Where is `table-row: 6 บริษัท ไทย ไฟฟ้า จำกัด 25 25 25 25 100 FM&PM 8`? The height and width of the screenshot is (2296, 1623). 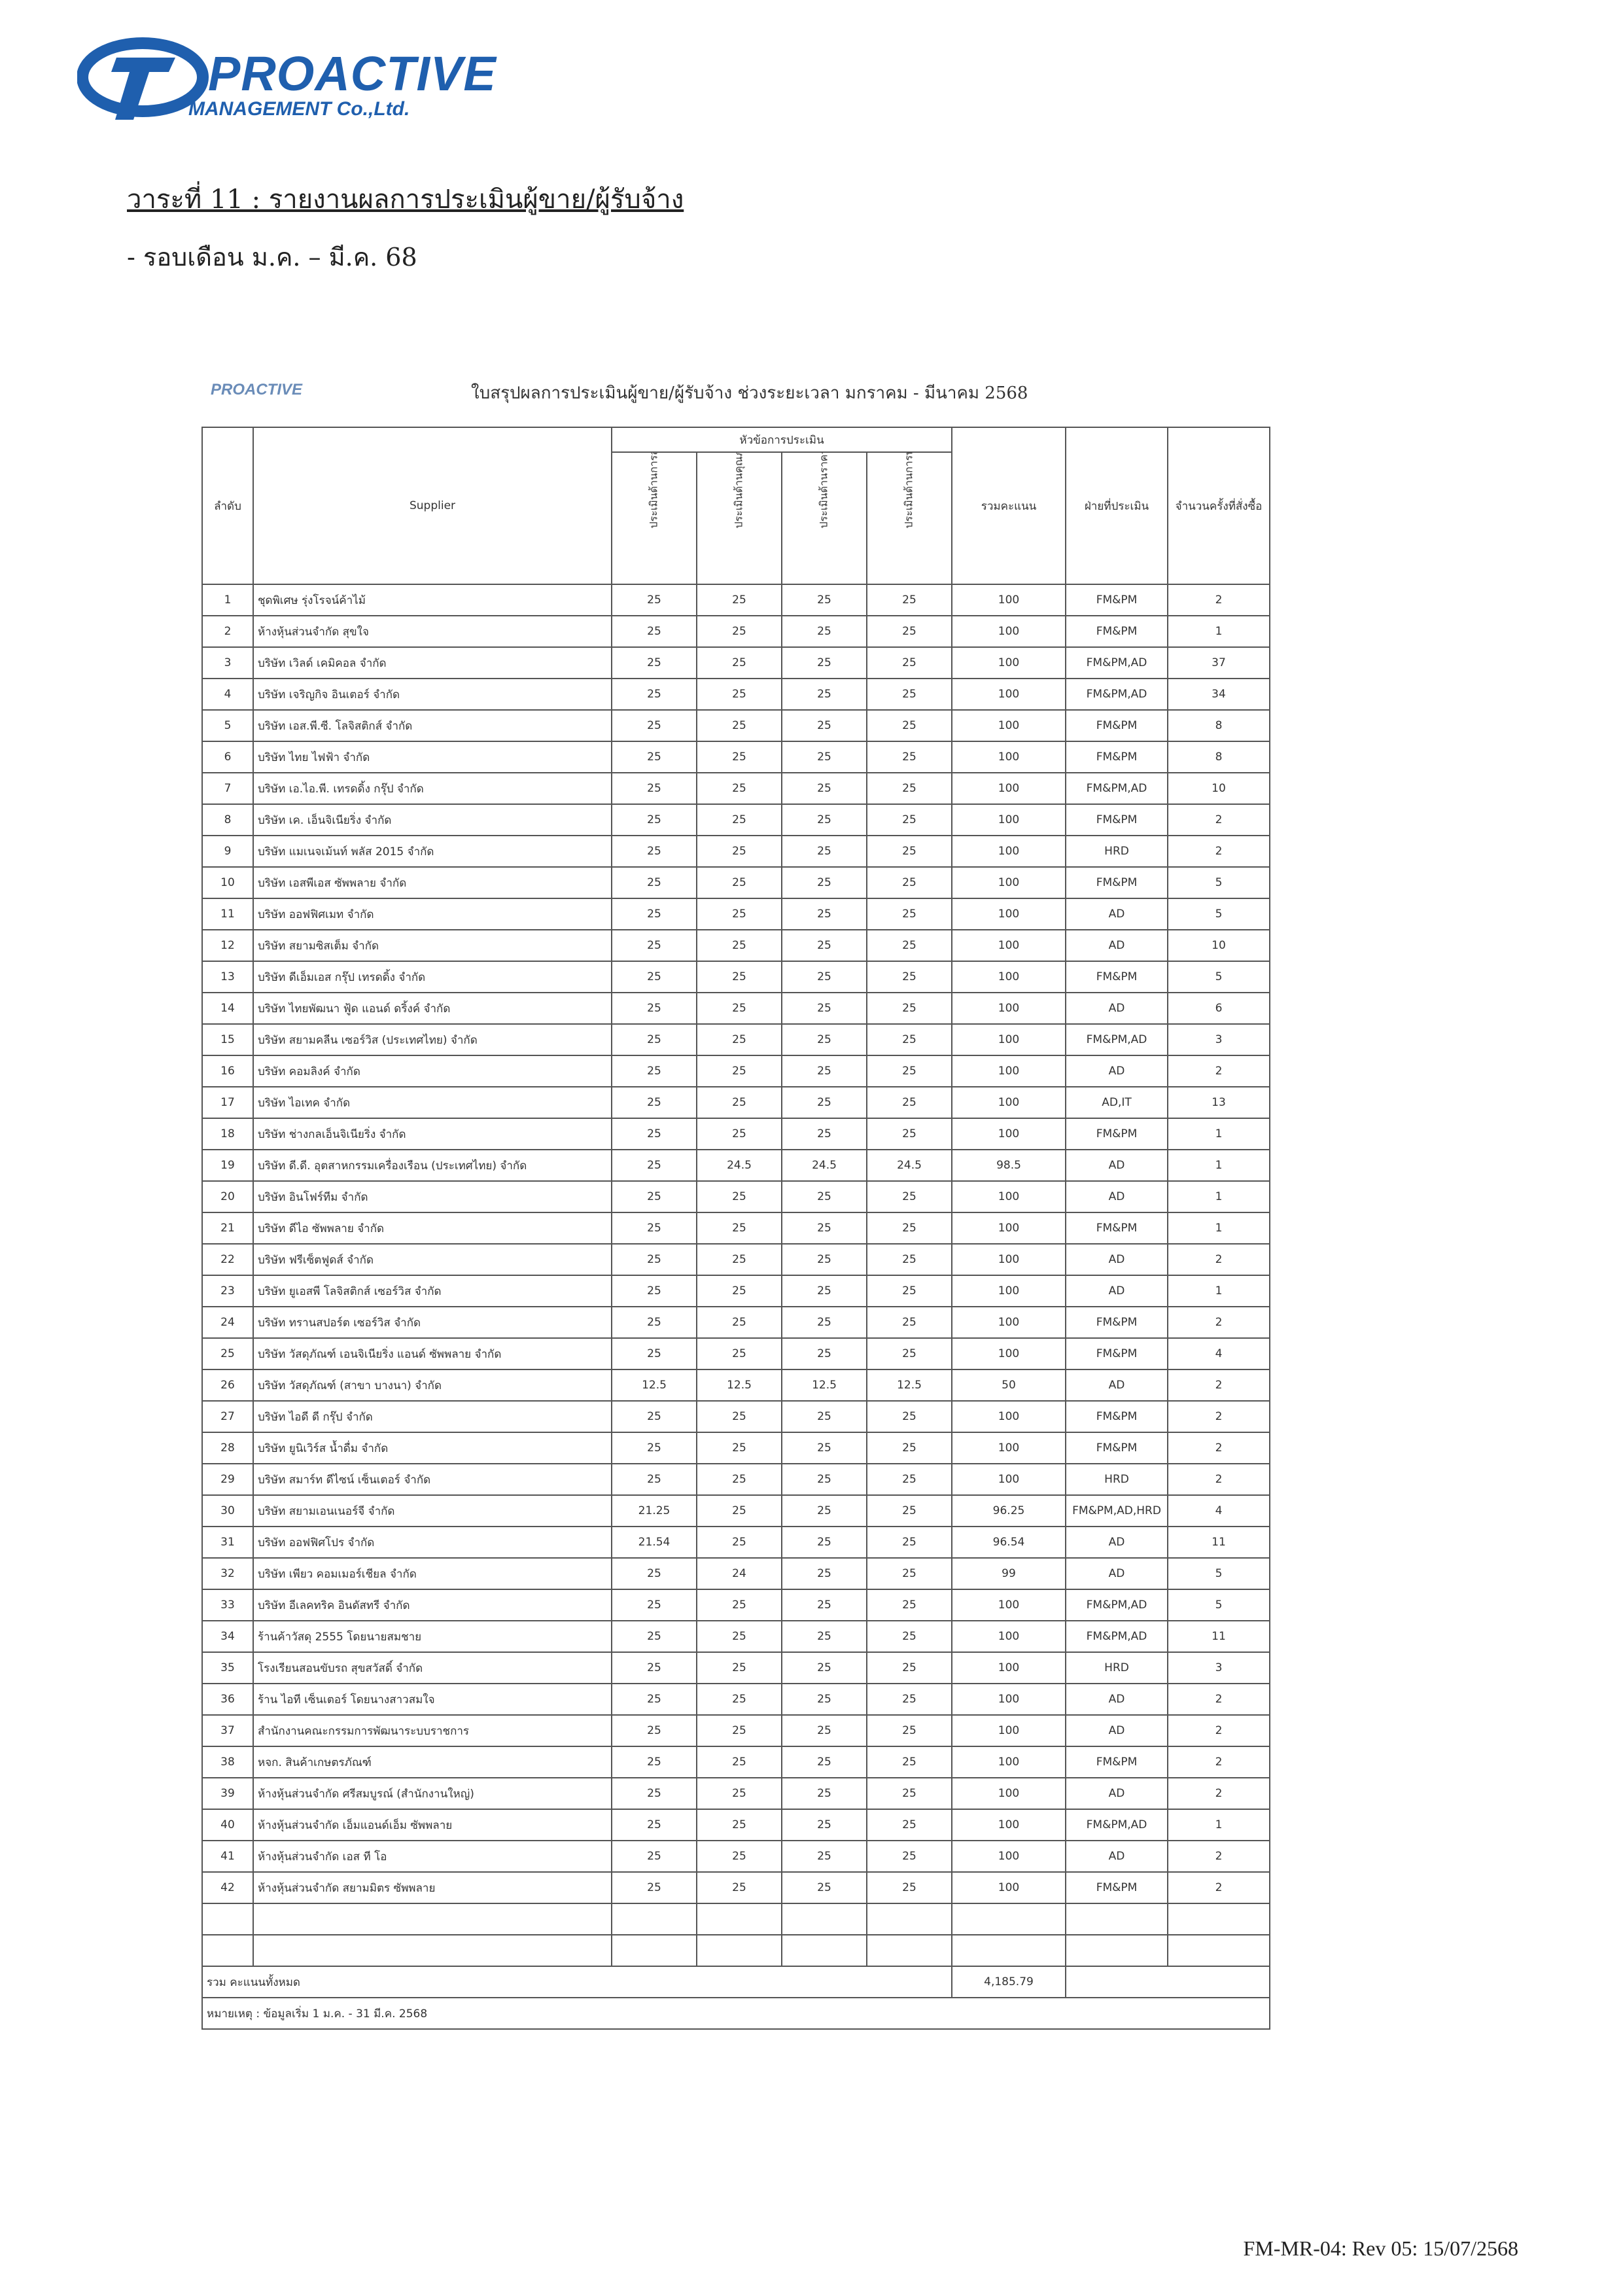
table-row: 6 บริษัท ไทย ไฟฟ้า จำกัด 25 25 25 25 100 FM&PM 8 is located at coordinates (736, 757).